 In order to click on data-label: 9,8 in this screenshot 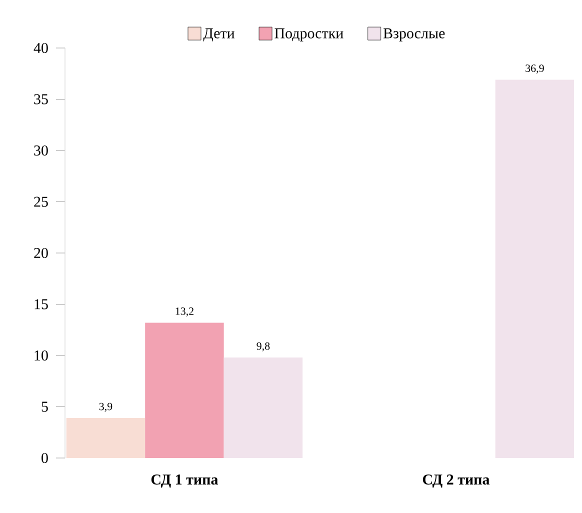, I will do `click(263, 347)`.